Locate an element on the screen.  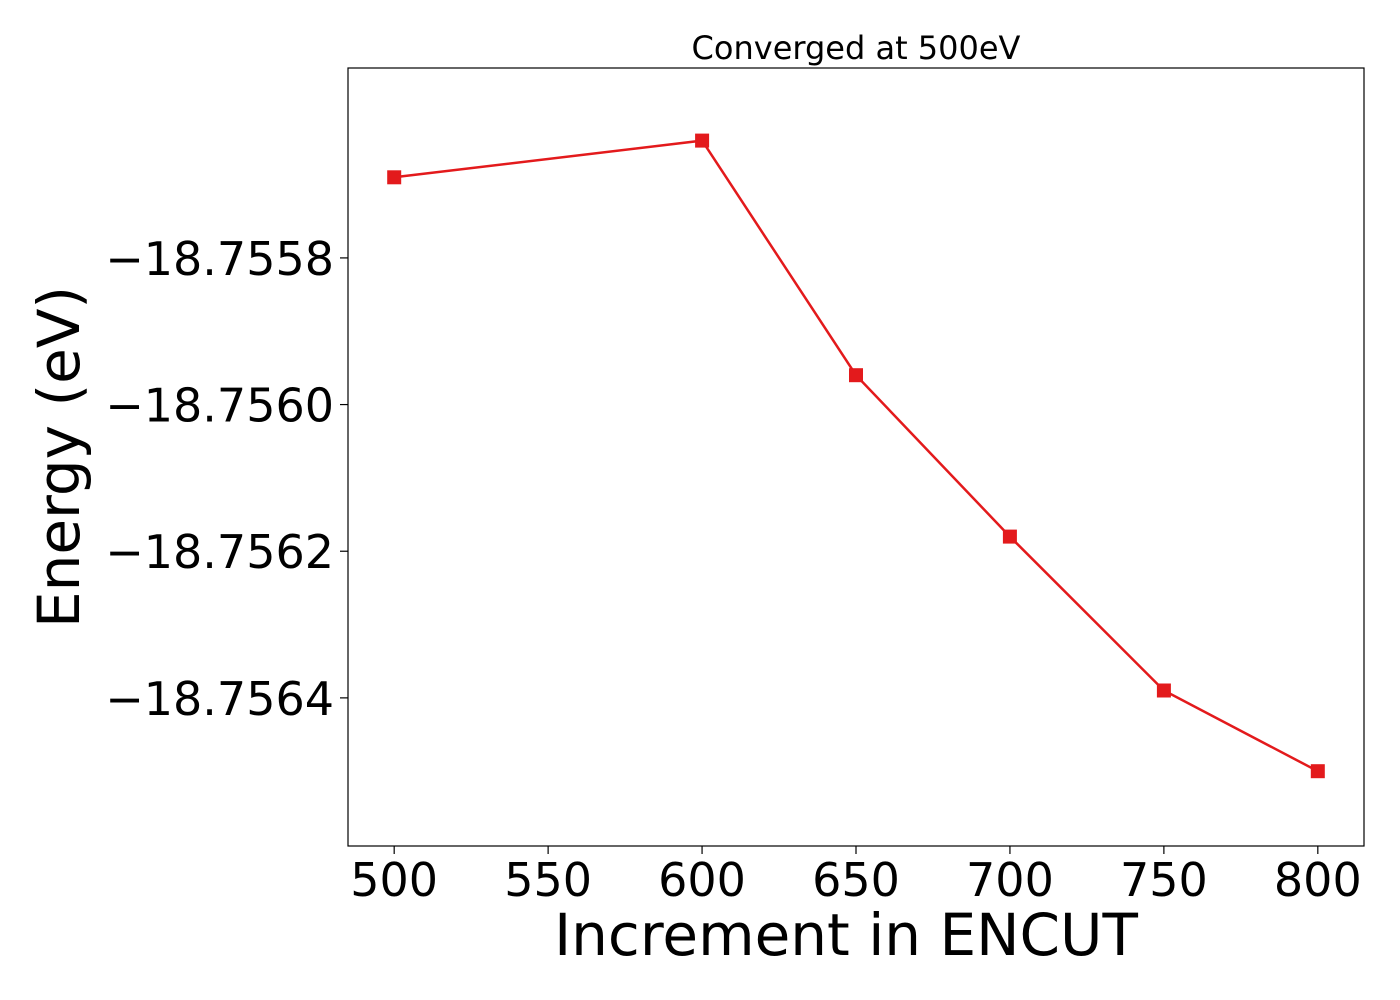
x-tick-label: 550 is located at coordinates (548, 880).